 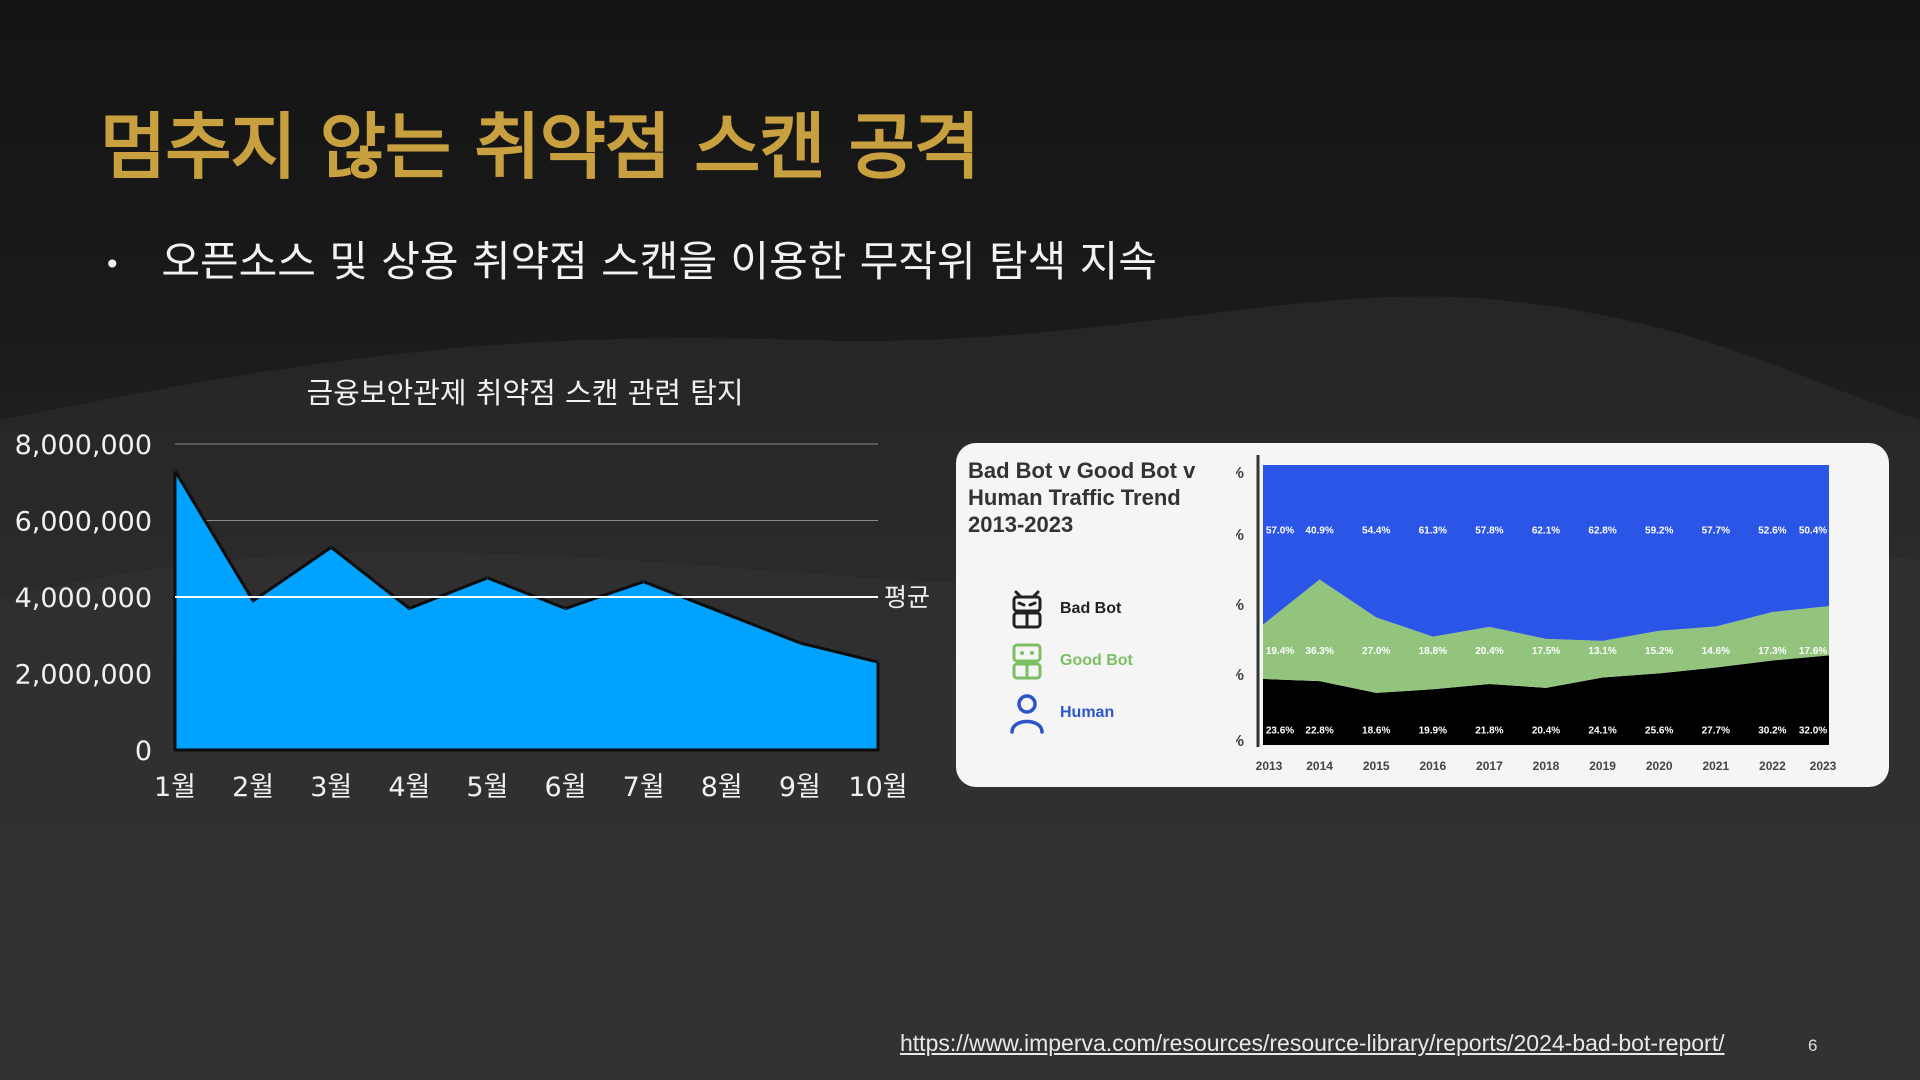 What do you see at coordinates (1813, 1045) in the screenshot?
I see `page-number: 6` at bounding box center [1813, 1045].